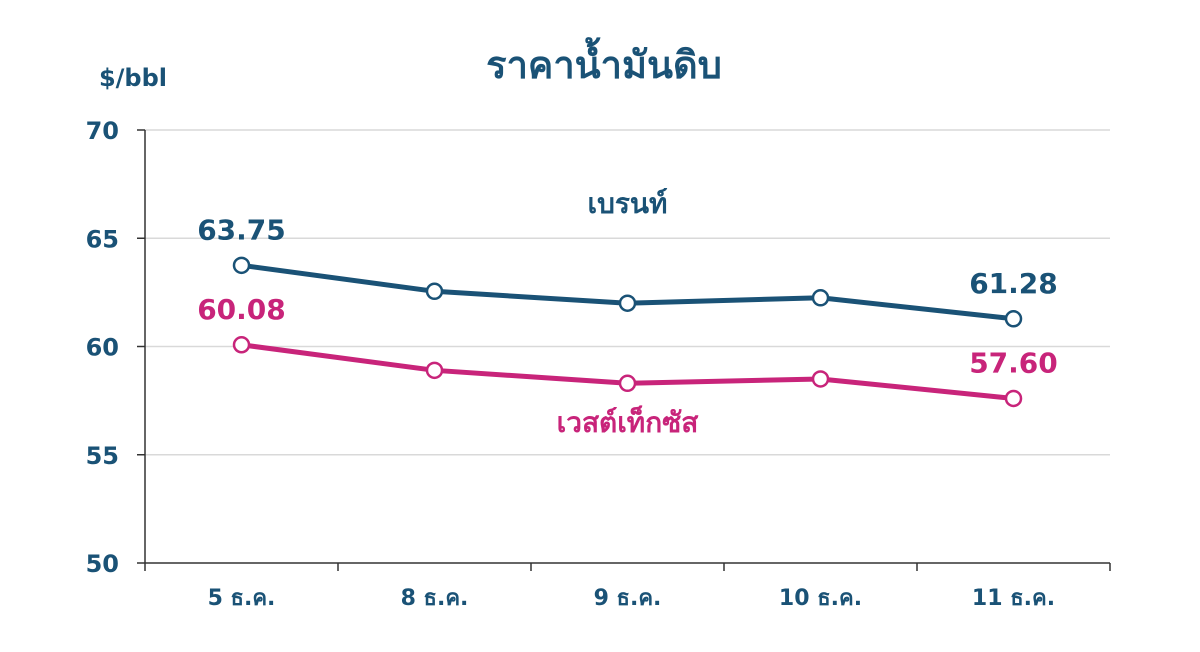 This screenshot has width=1200, height=652. I want to click on data-label: 63.75, so click(241, 229).